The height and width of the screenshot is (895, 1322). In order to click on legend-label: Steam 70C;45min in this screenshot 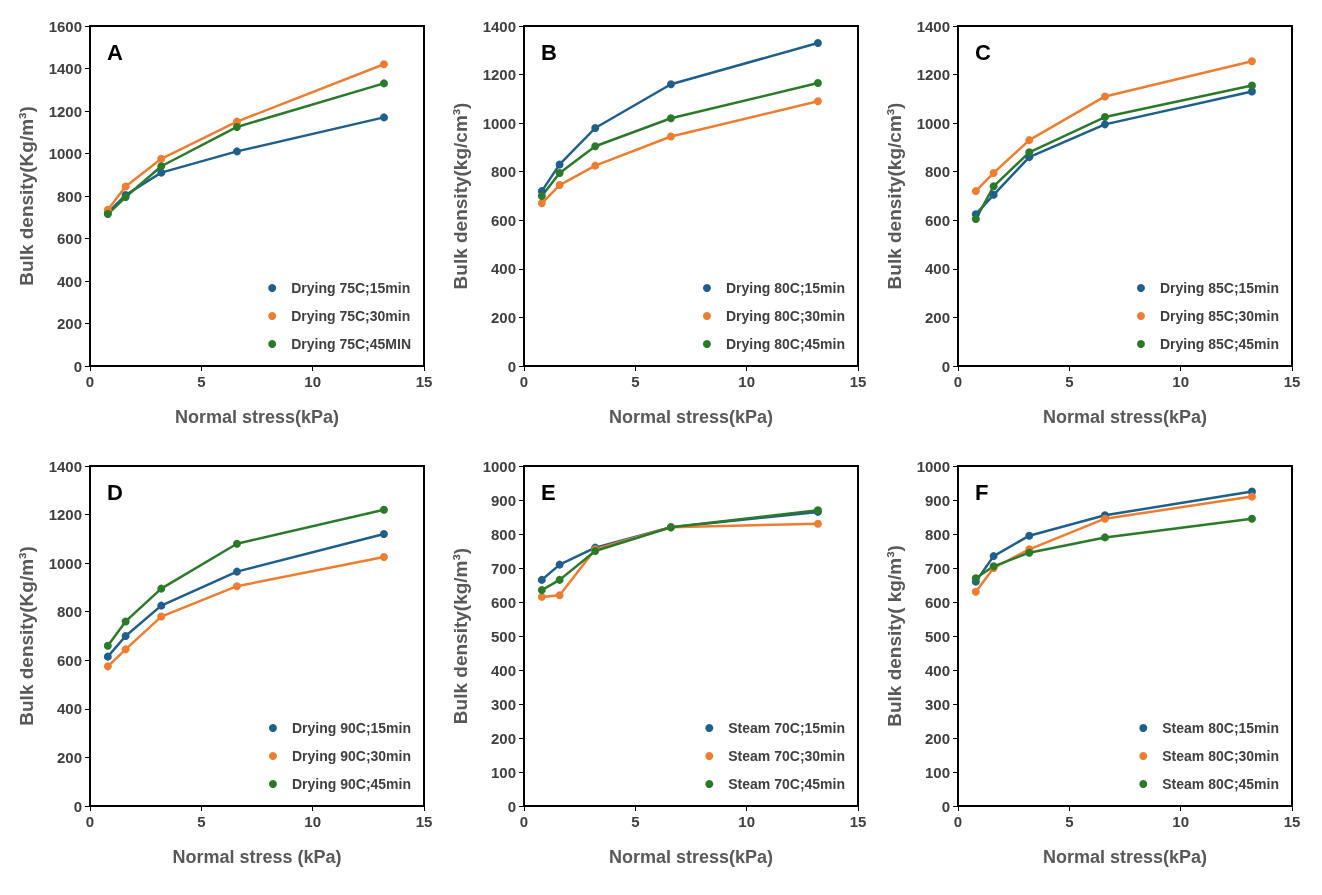, I will do `click(786, 784)`.